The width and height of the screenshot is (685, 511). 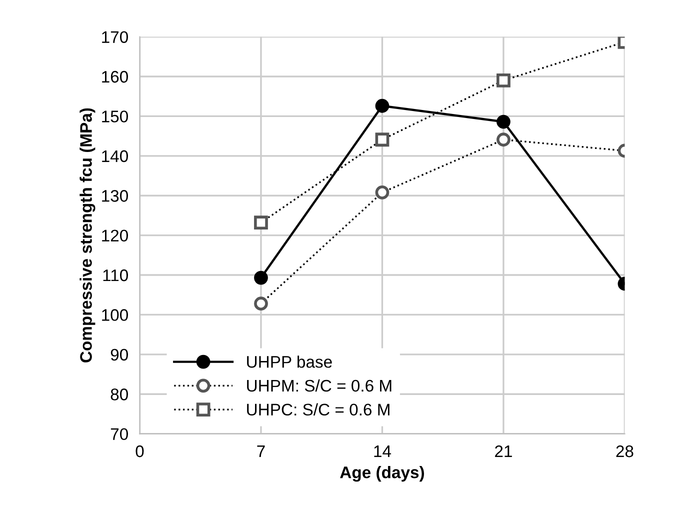 I want to click on legend-label: UHPM: S/C = 0.6 M, so click(x=319, y=385).